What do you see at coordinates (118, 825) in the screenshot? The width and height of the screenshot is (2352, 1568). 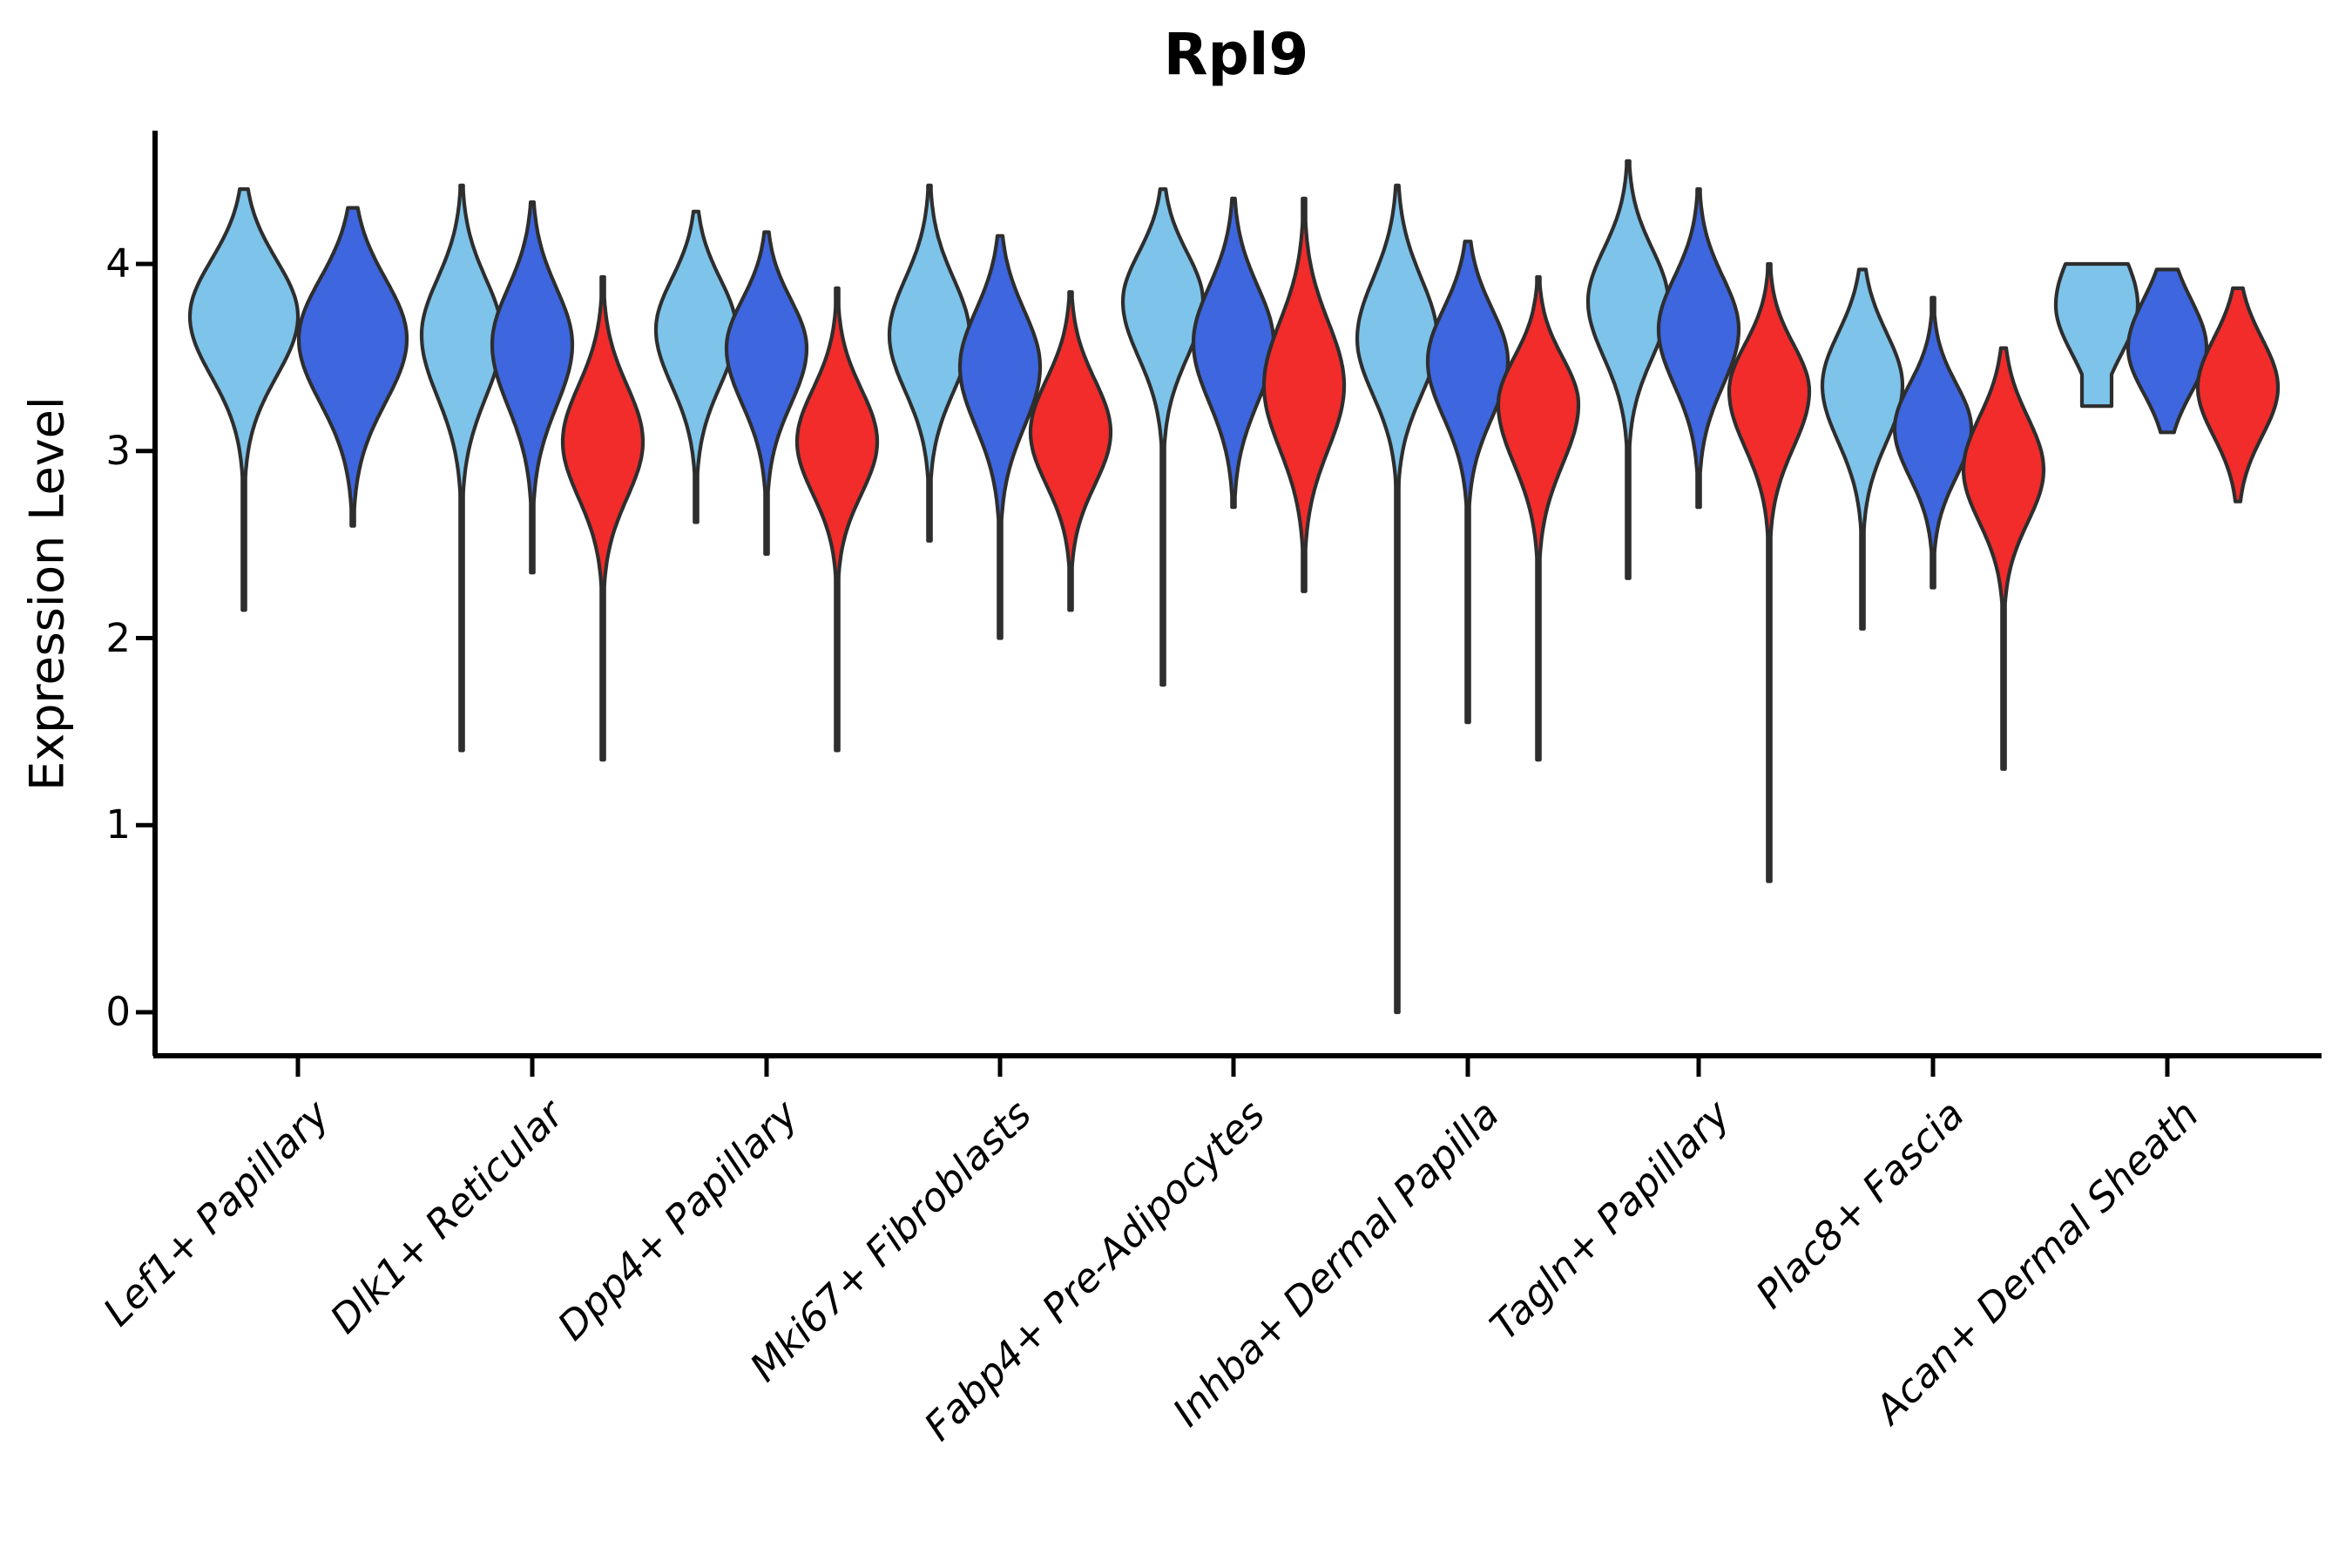 I see `y-tick-label: 1` at bounding box center [118, 825].